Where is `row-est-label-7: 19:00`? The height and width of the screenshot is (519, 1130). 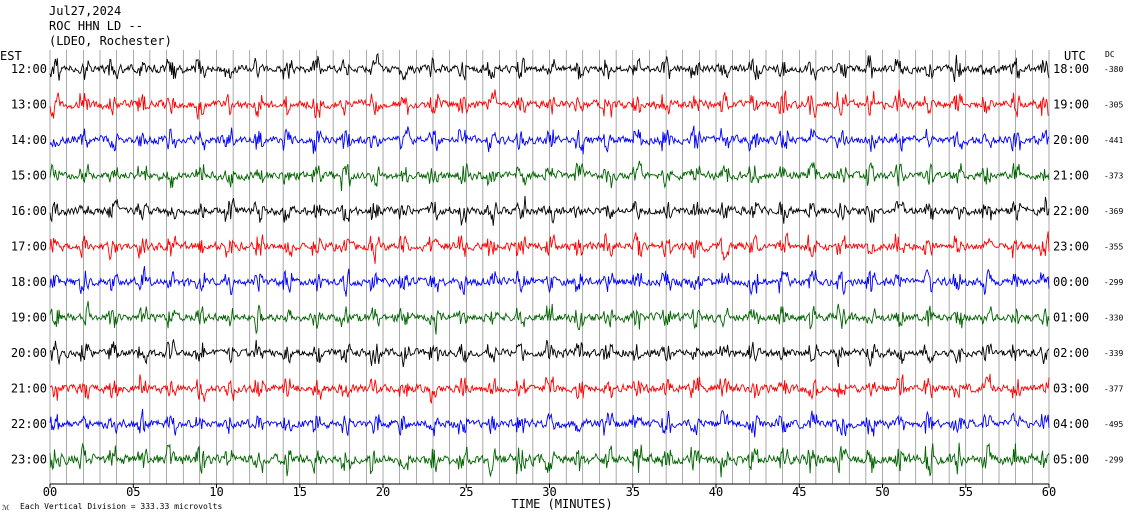 row-est-label-7: 19:00 is located at coordinates (29, 318).